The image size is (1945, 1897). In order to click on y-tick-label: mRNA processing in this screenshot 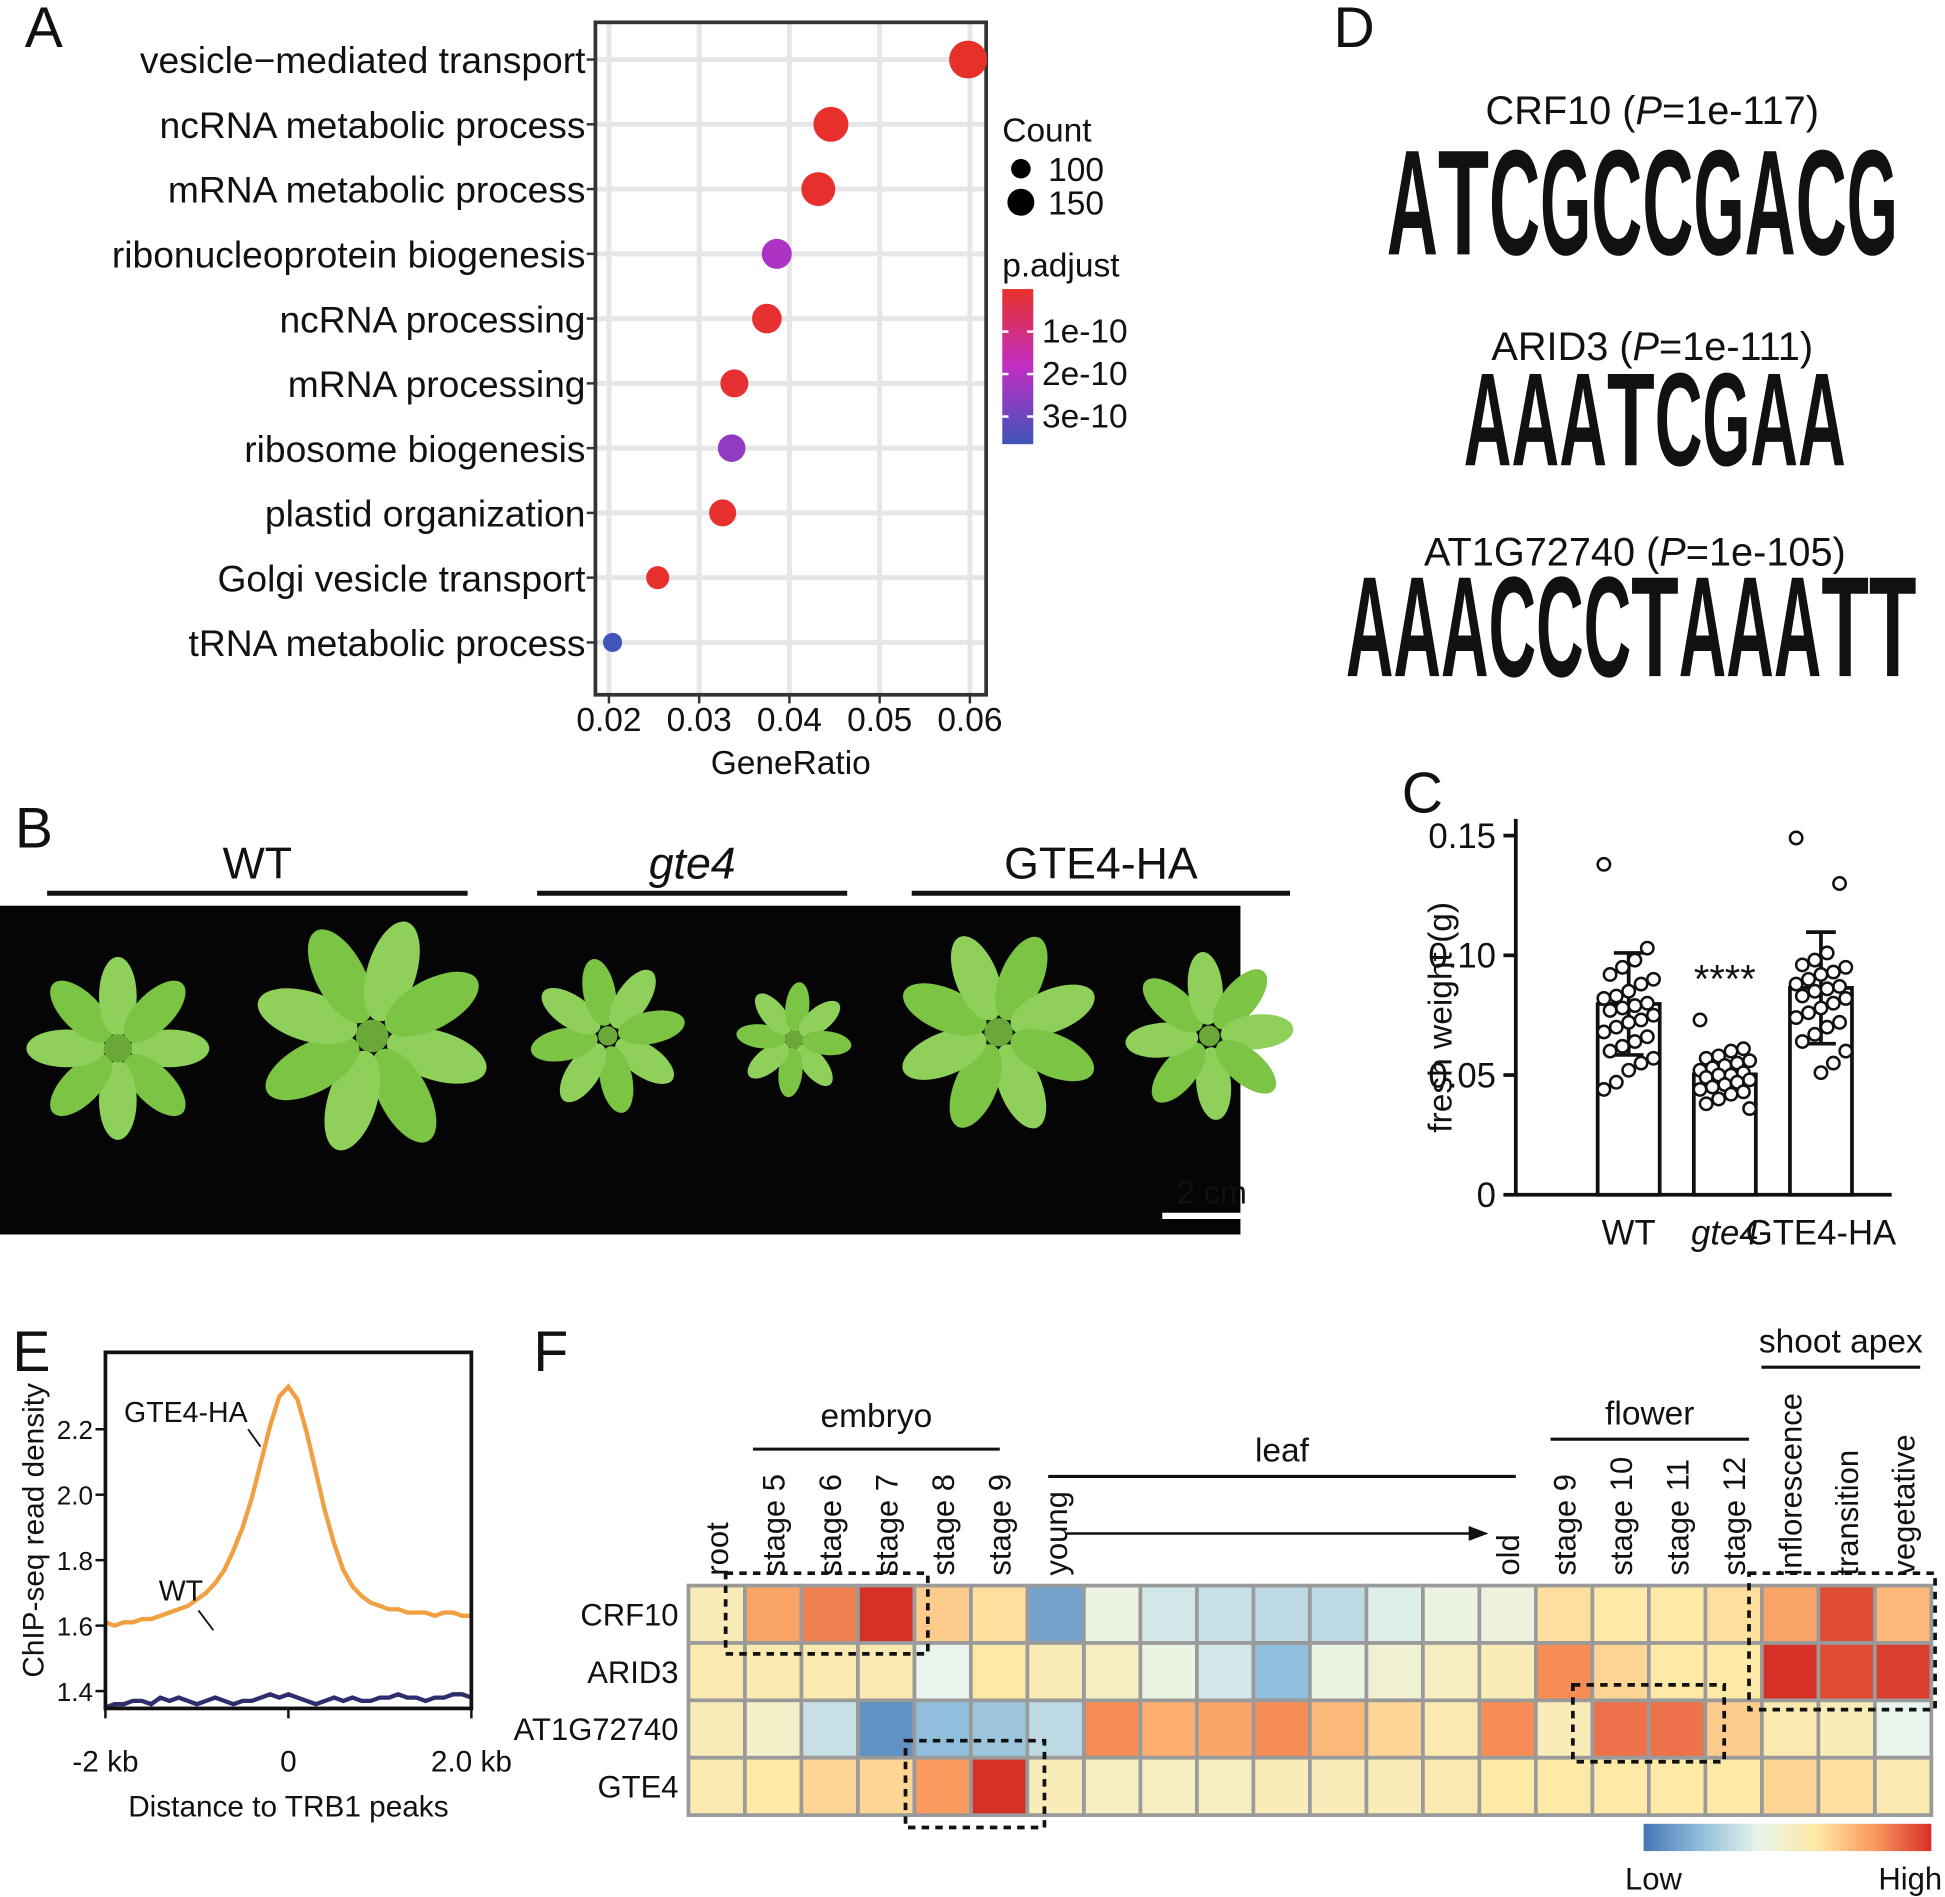, I will do `click(437, 384)`.